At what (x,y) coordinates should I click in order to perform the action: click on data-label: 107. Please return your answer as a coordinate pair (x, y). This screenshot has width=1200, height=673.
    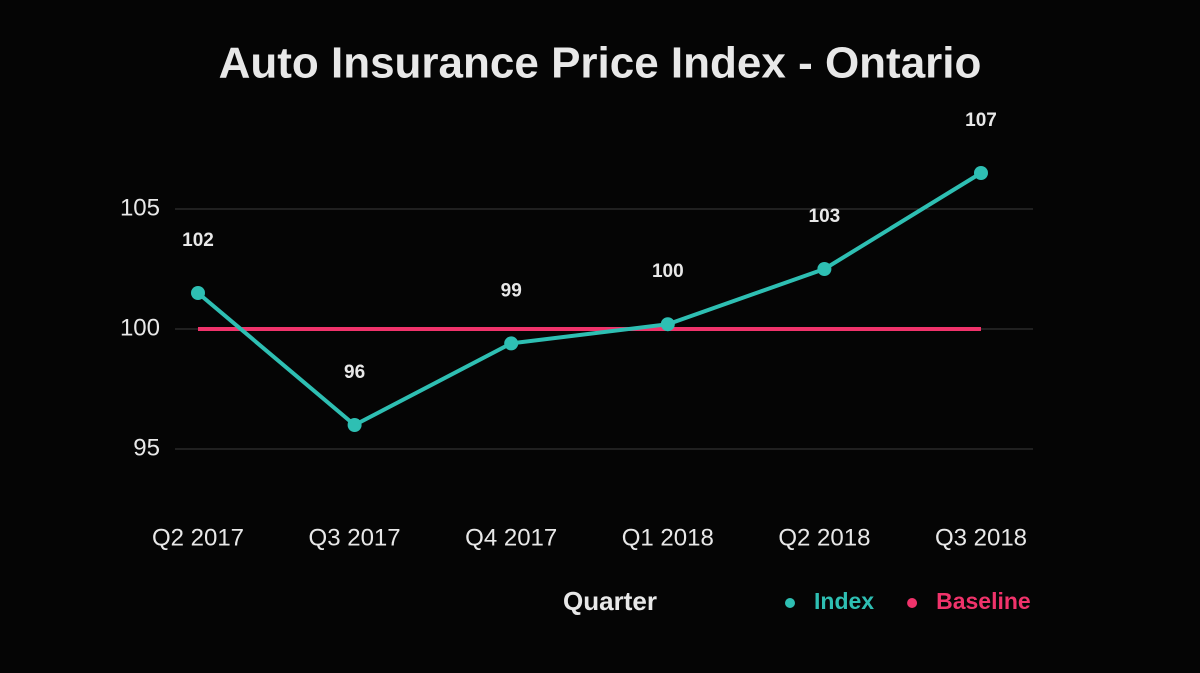
    Looking at the image, I should click on (981, 120).